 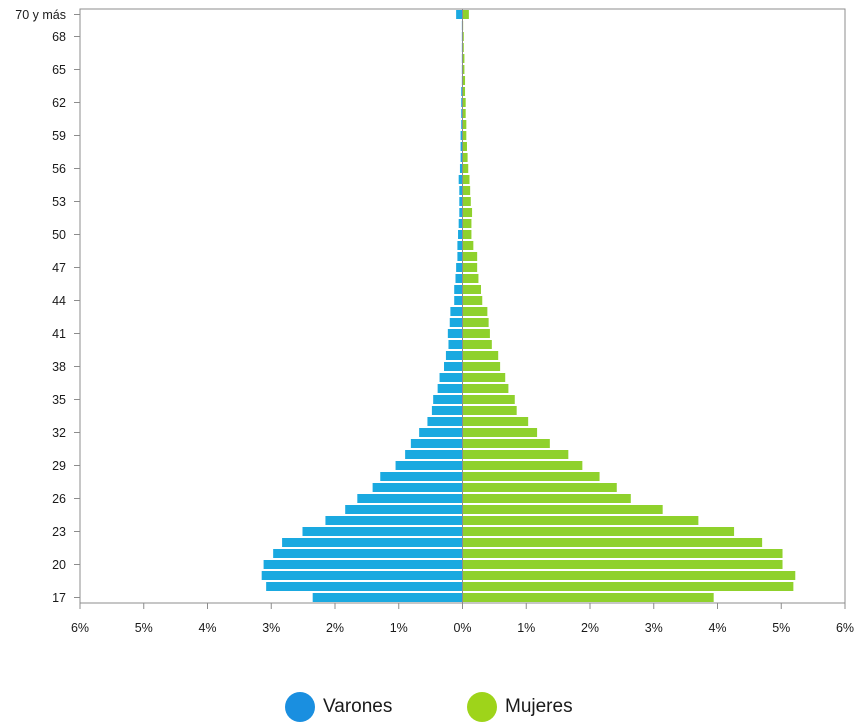 What do you see at coordinates (465, 14) in the screenshot?
I see `bar-mujeres-70-y-más` at bounding box center [465, 14].